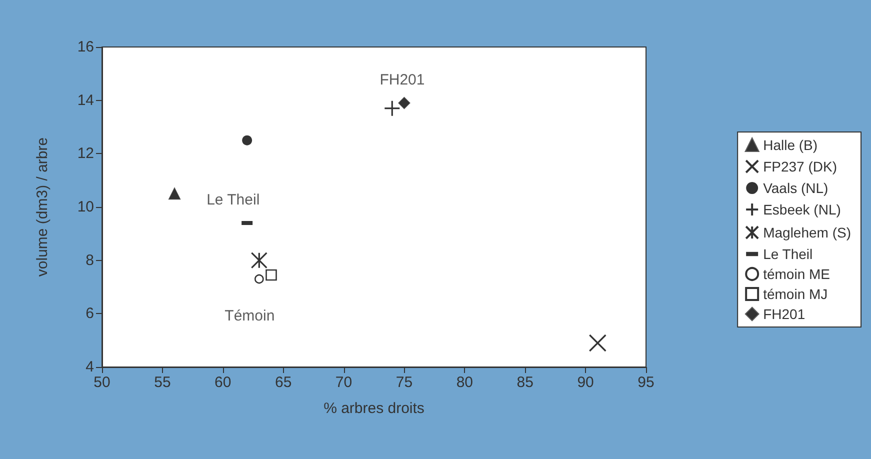  Describe the element at coordinates (223, 382) in the screenshot. I see `x-tick-label: 60` at that location.